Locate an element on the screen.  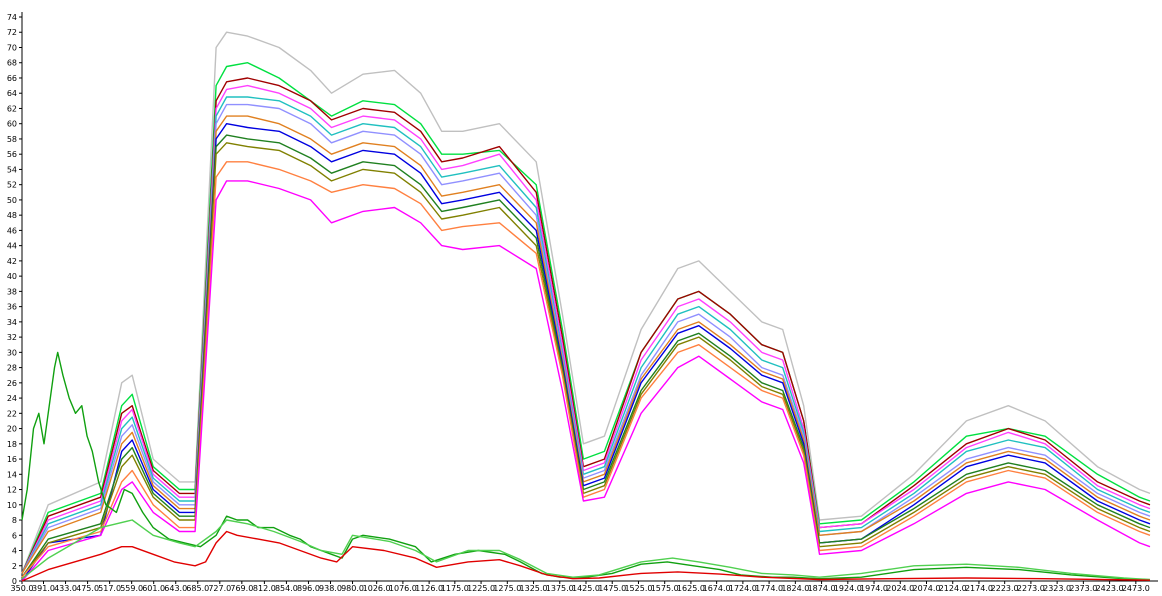
x-tick-label: 1375.0 is located at coordinates (560, 587).